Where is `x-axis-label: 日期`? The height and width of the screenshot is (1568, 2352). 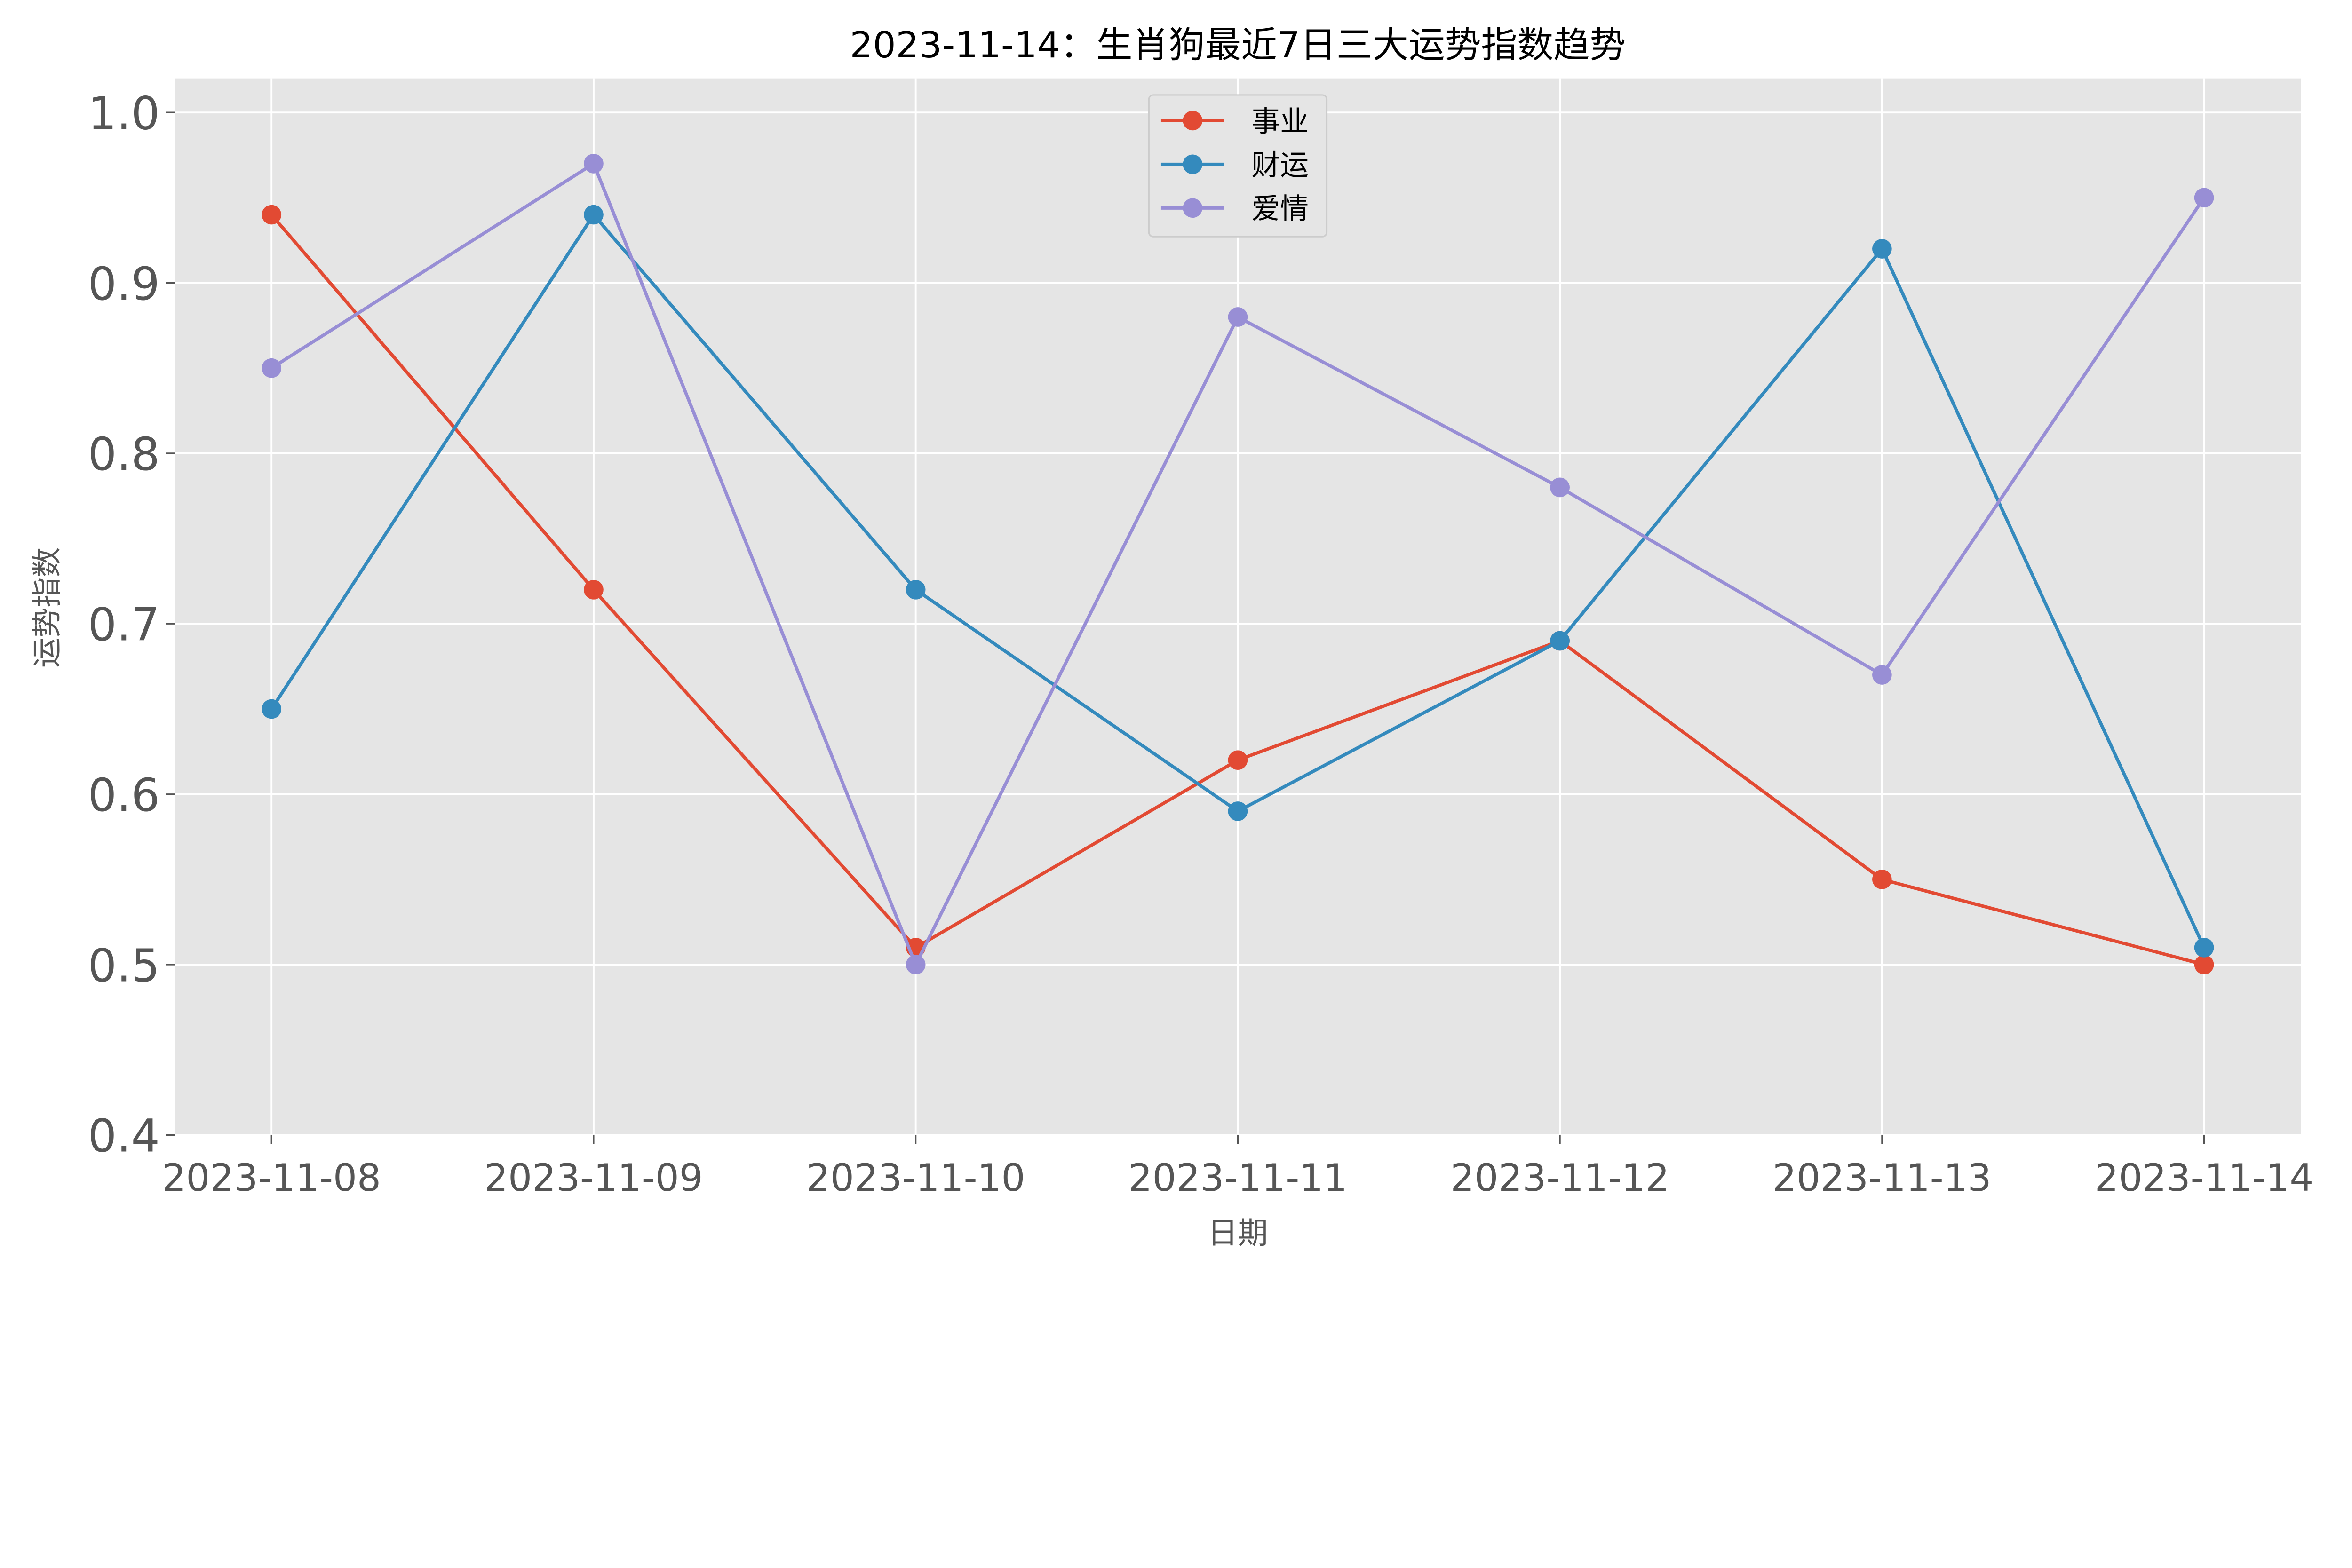 x-axis-label: 日期 is located at coordinates (1238, 1233).